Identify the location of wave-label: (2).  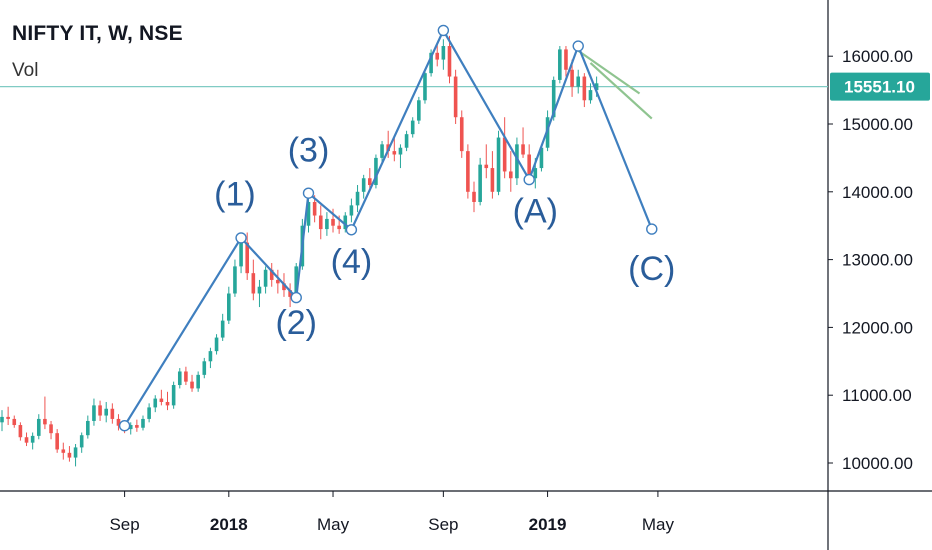
(296, 323).